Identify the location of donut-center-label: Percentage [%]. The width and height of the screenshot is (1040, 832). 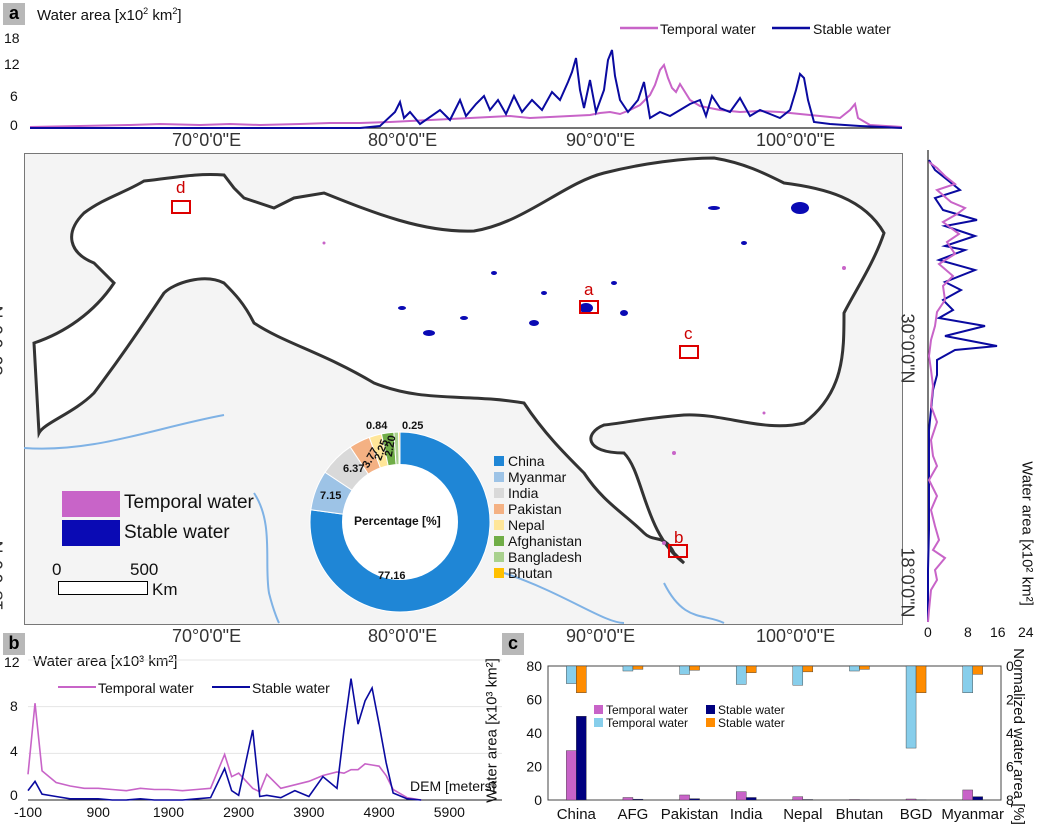
(397, 521).